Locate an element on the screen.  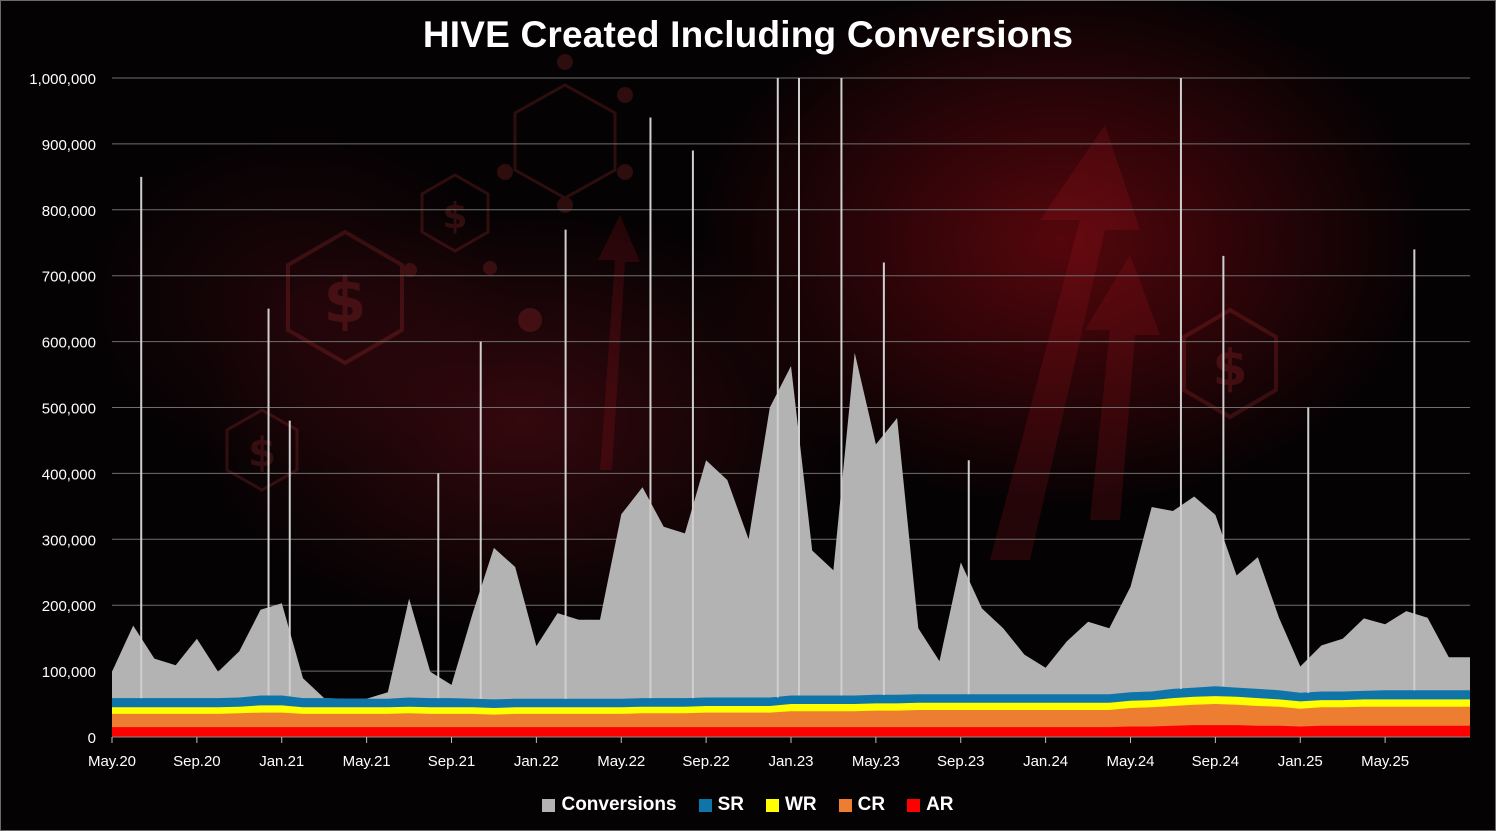
y-tick-label: 100,000 is located at coordinates (69, 672).